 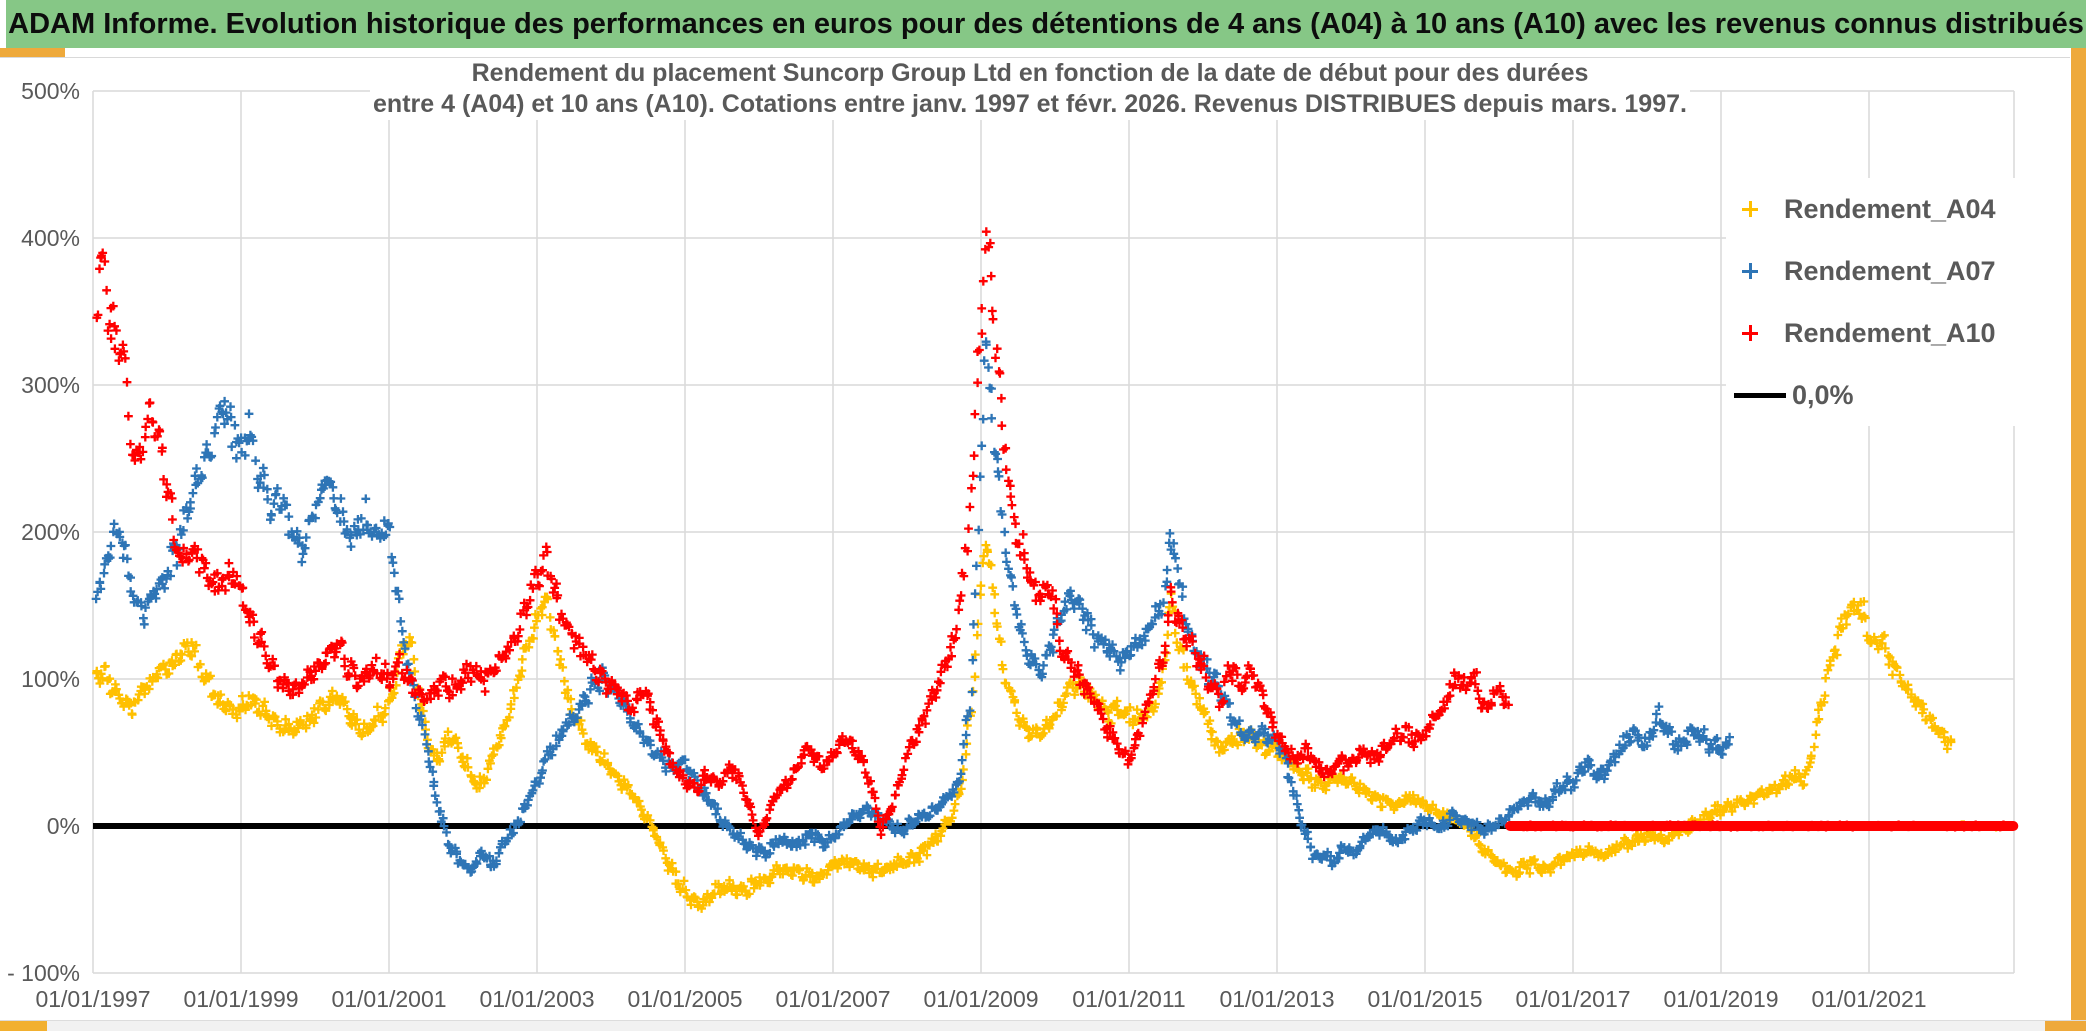 What do you see at coordinates (2065, 1026) in the screenshot?
I see `gold-accent-bottom-right` at bounding box center [2065, 1026].